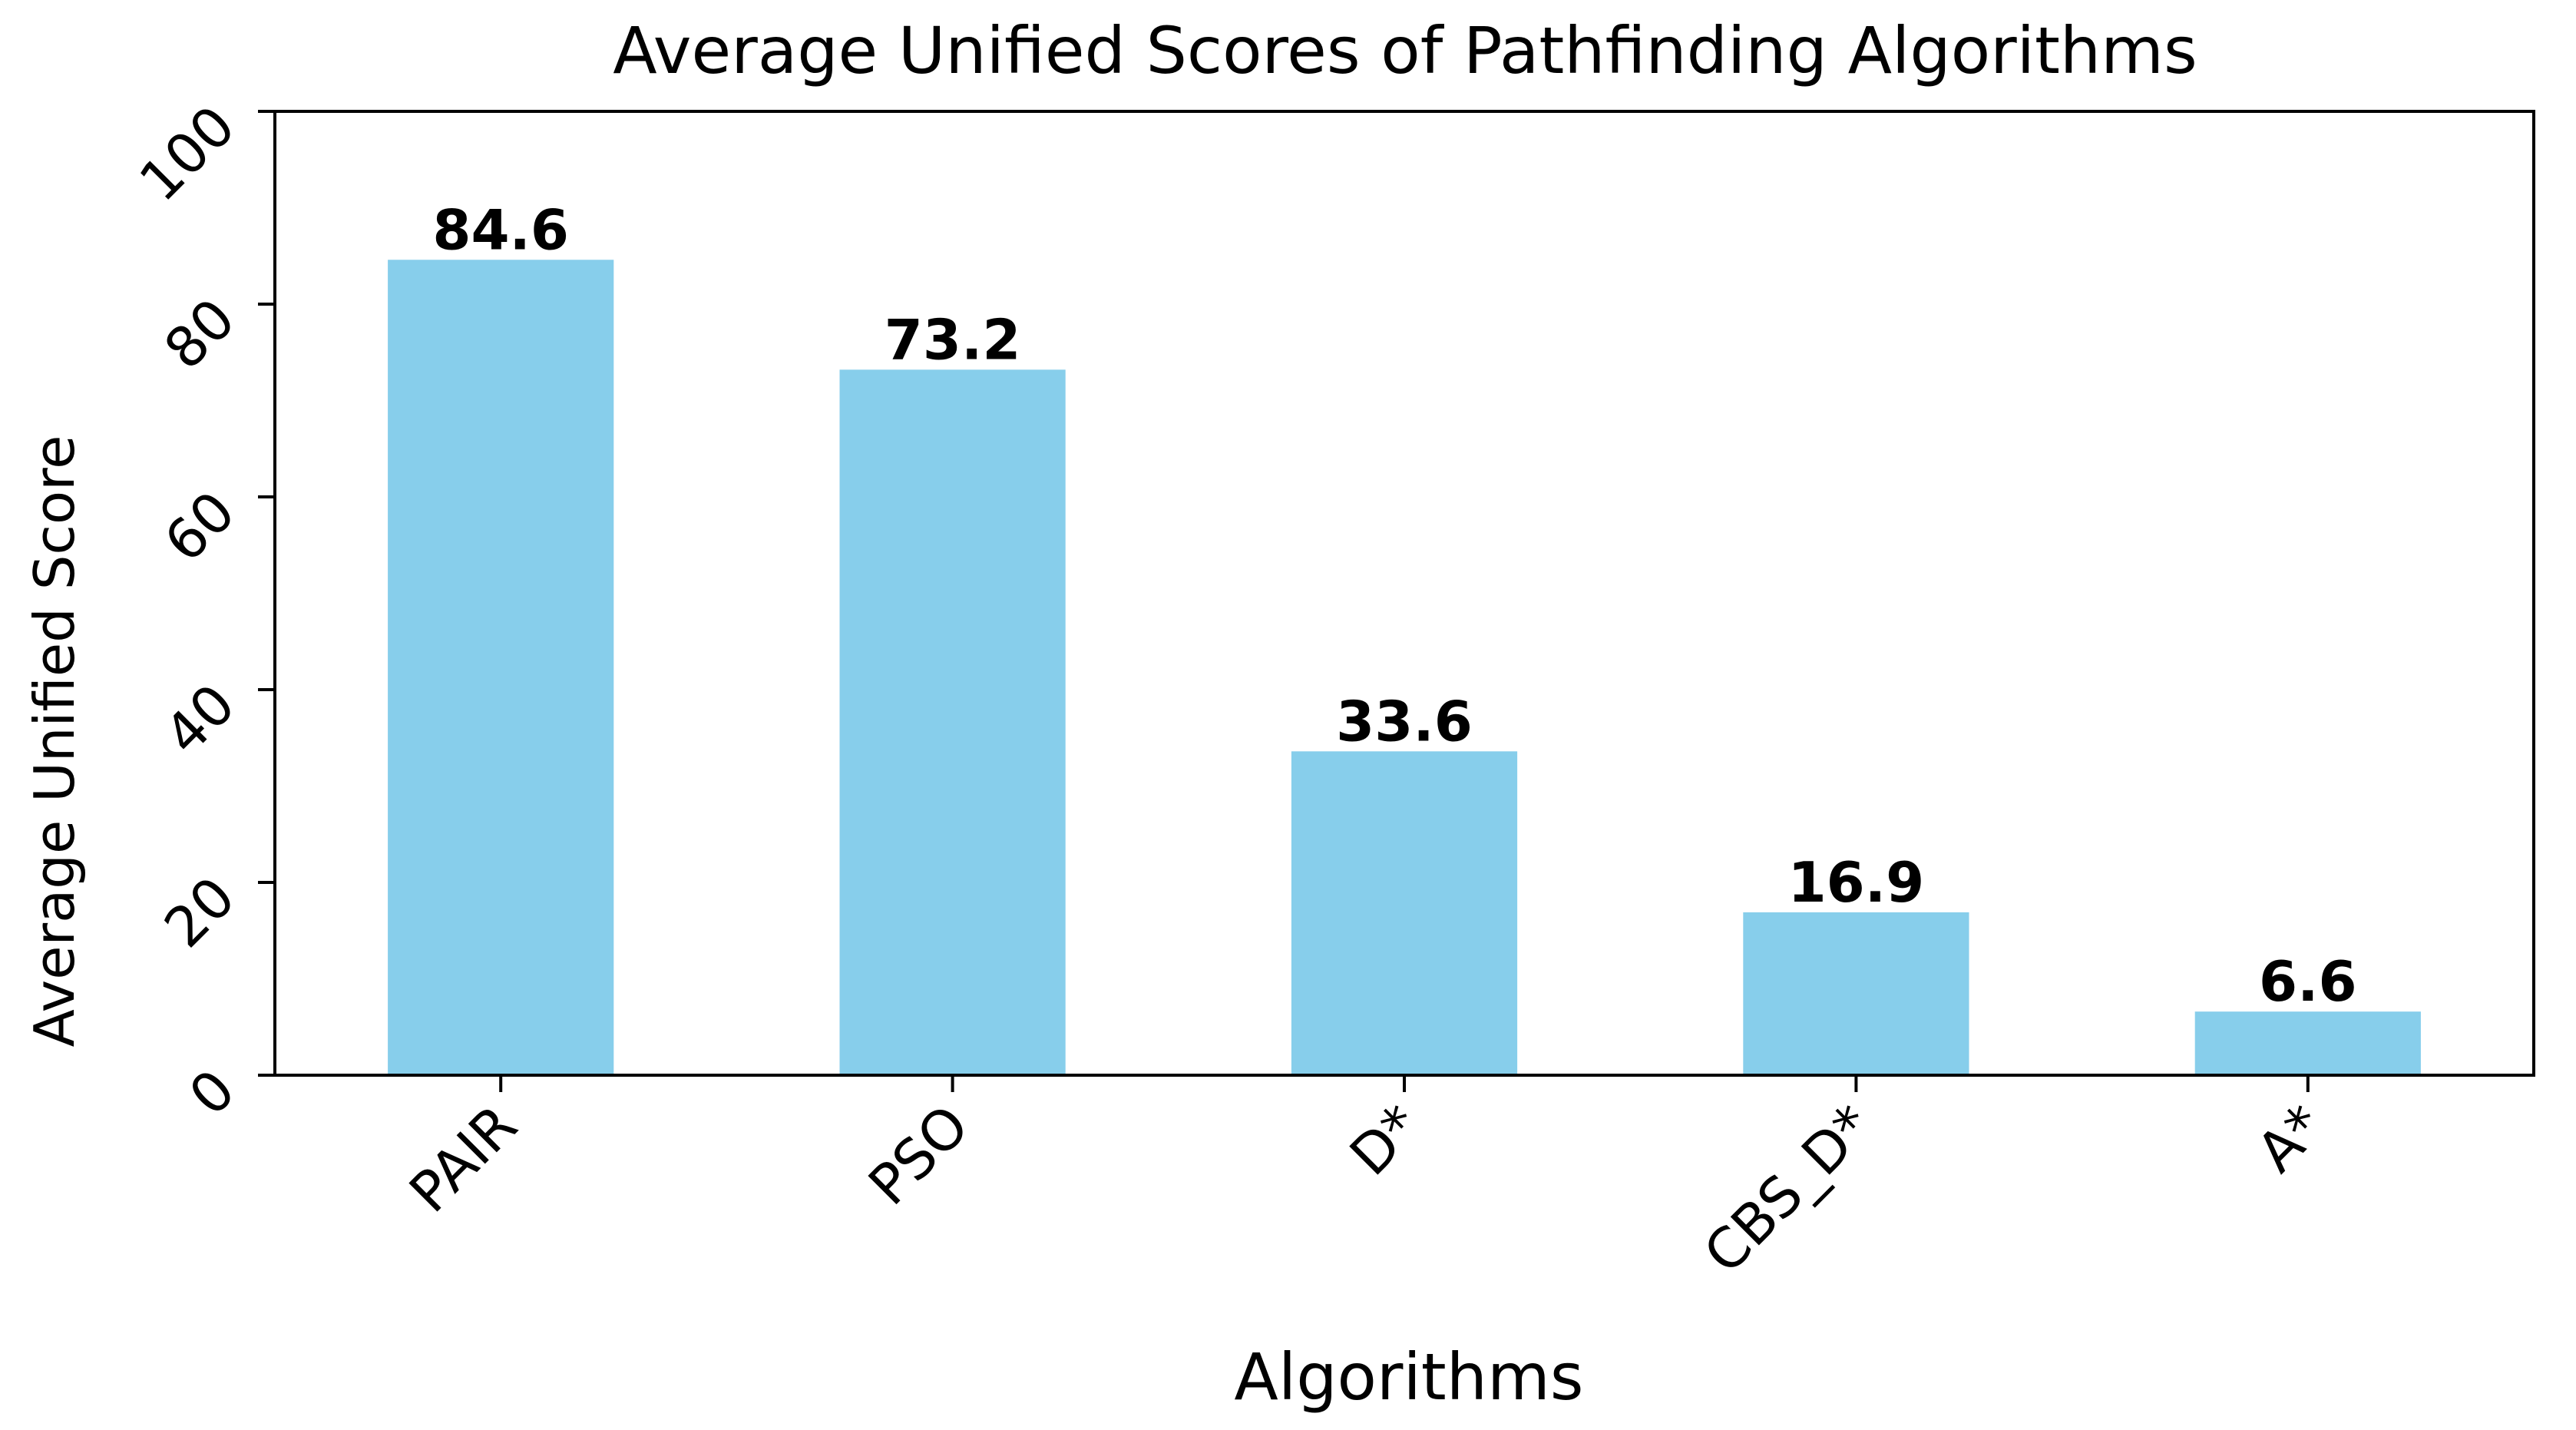  Describe the element at coordinates (1404, 913) in the screenshot. I see `bar-d-` at that location.